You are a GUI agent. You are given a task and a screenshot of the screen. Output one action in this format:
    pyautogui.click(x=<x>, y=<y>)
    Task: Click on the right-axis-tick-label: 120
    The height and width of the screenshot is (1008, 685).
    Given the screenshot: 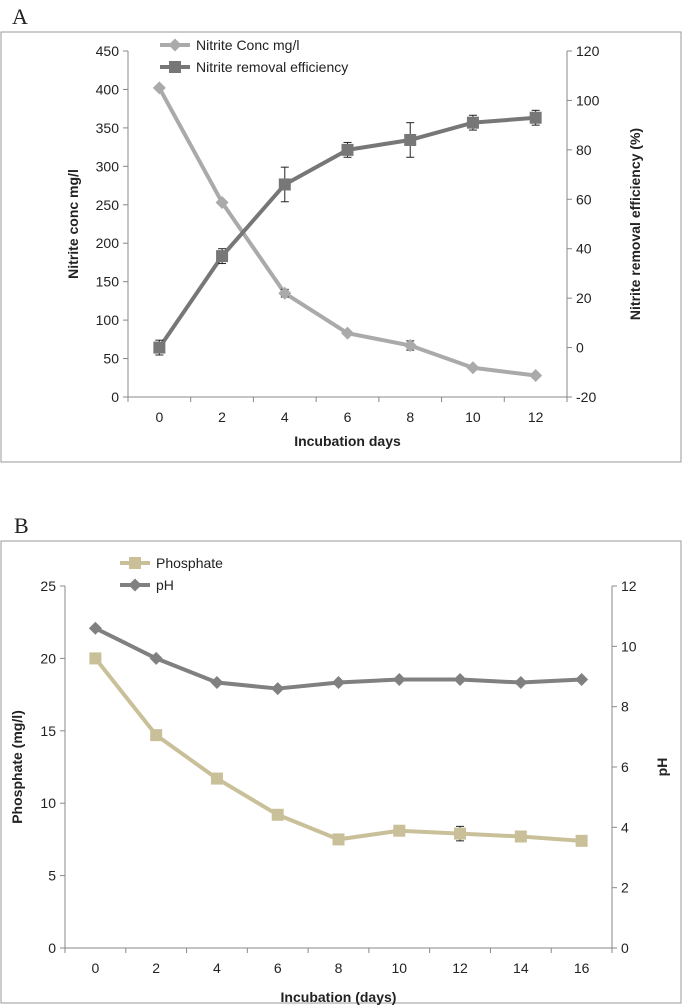 What is the action you would take?
    pyautogui.click(x=588, y=51)
    